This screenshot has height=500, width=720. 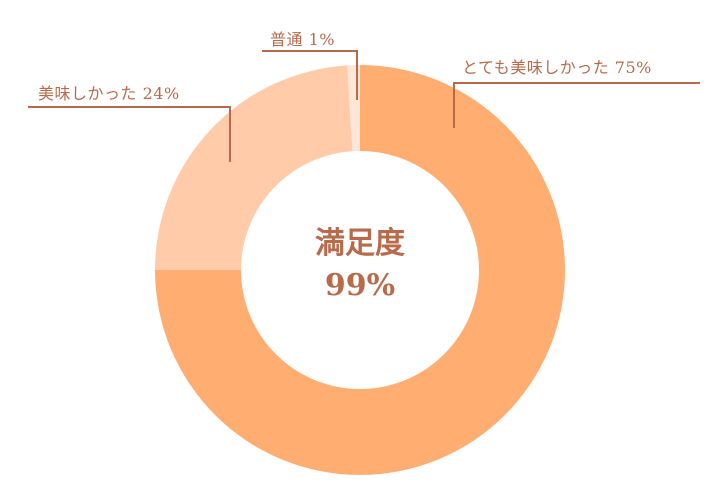 I want to click on label-tasty: 美味しかった 24%, so click(x=109, y=93).